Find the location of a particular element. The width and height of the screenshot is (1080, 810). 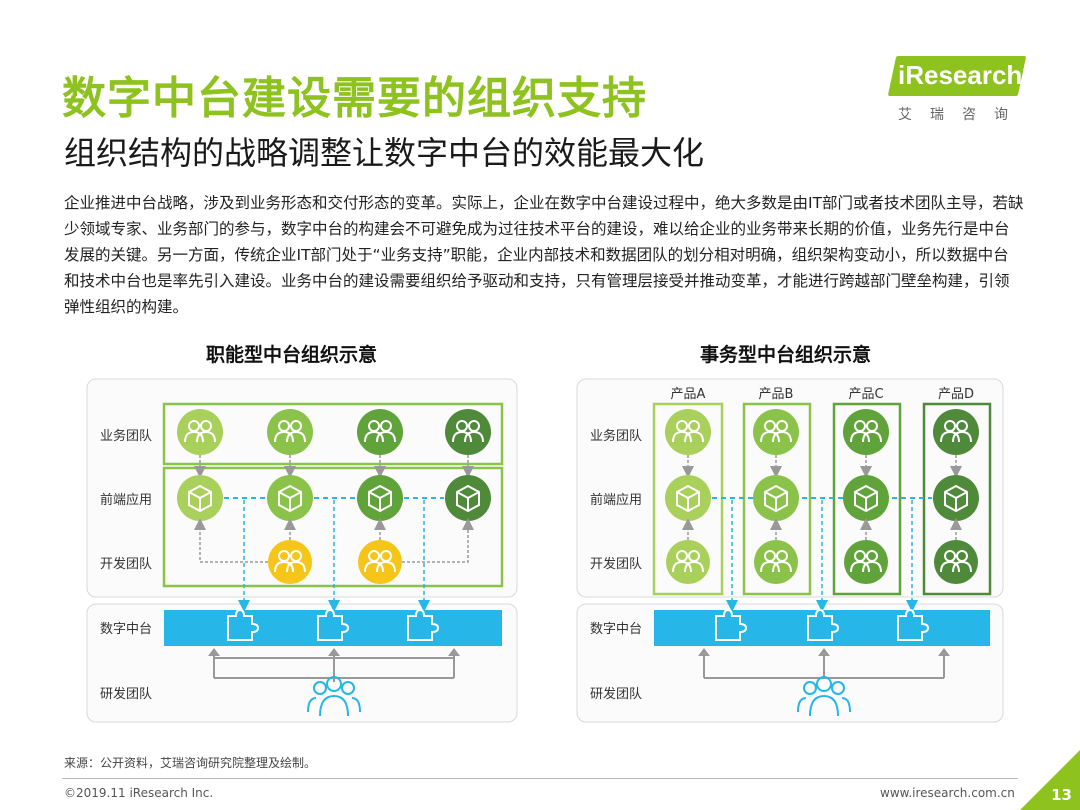

left-row-label-platform: 数字中台 is located at coordinates (126, 629).